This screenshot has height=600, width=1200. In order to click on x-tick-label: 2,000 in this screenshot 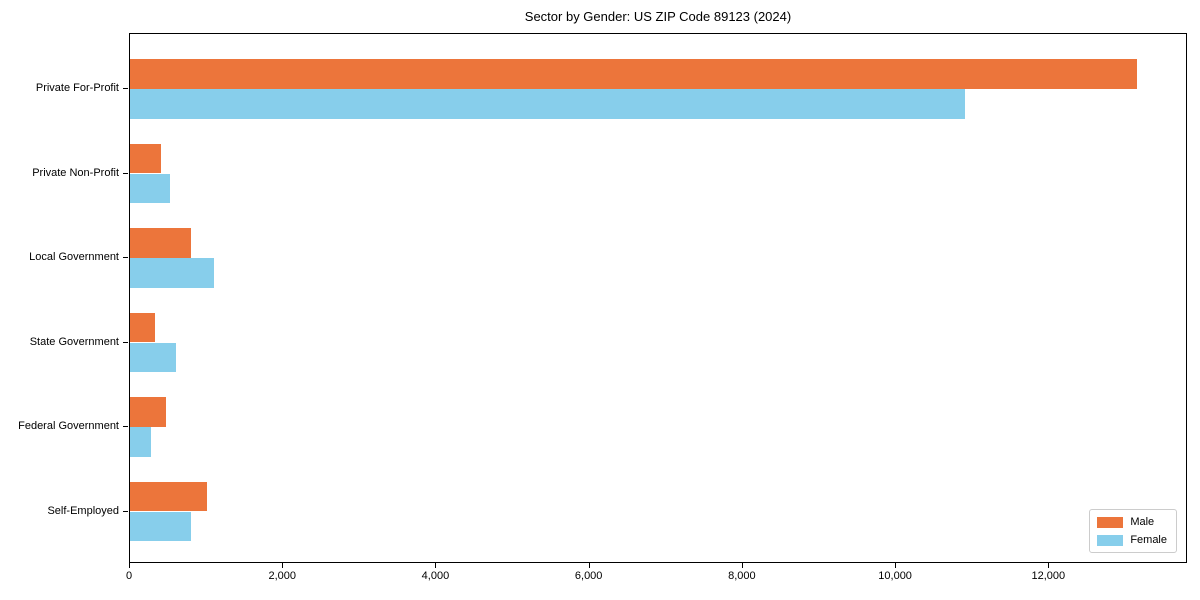, I will do `click(282, 576)`.